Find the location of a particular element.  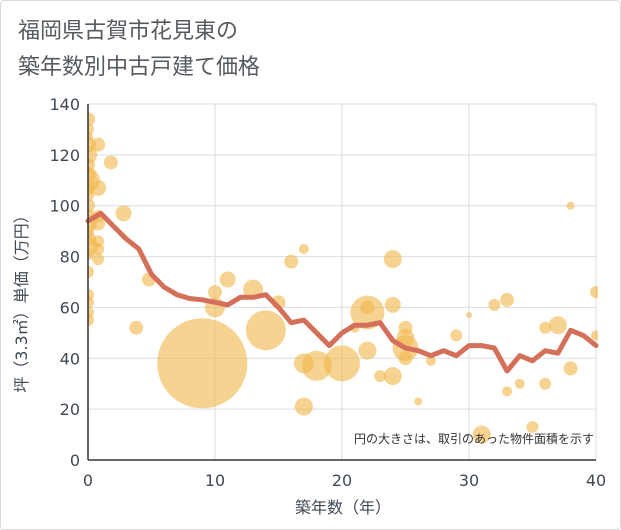

x-tick-label: 0 is located at coordinates (88, 480).